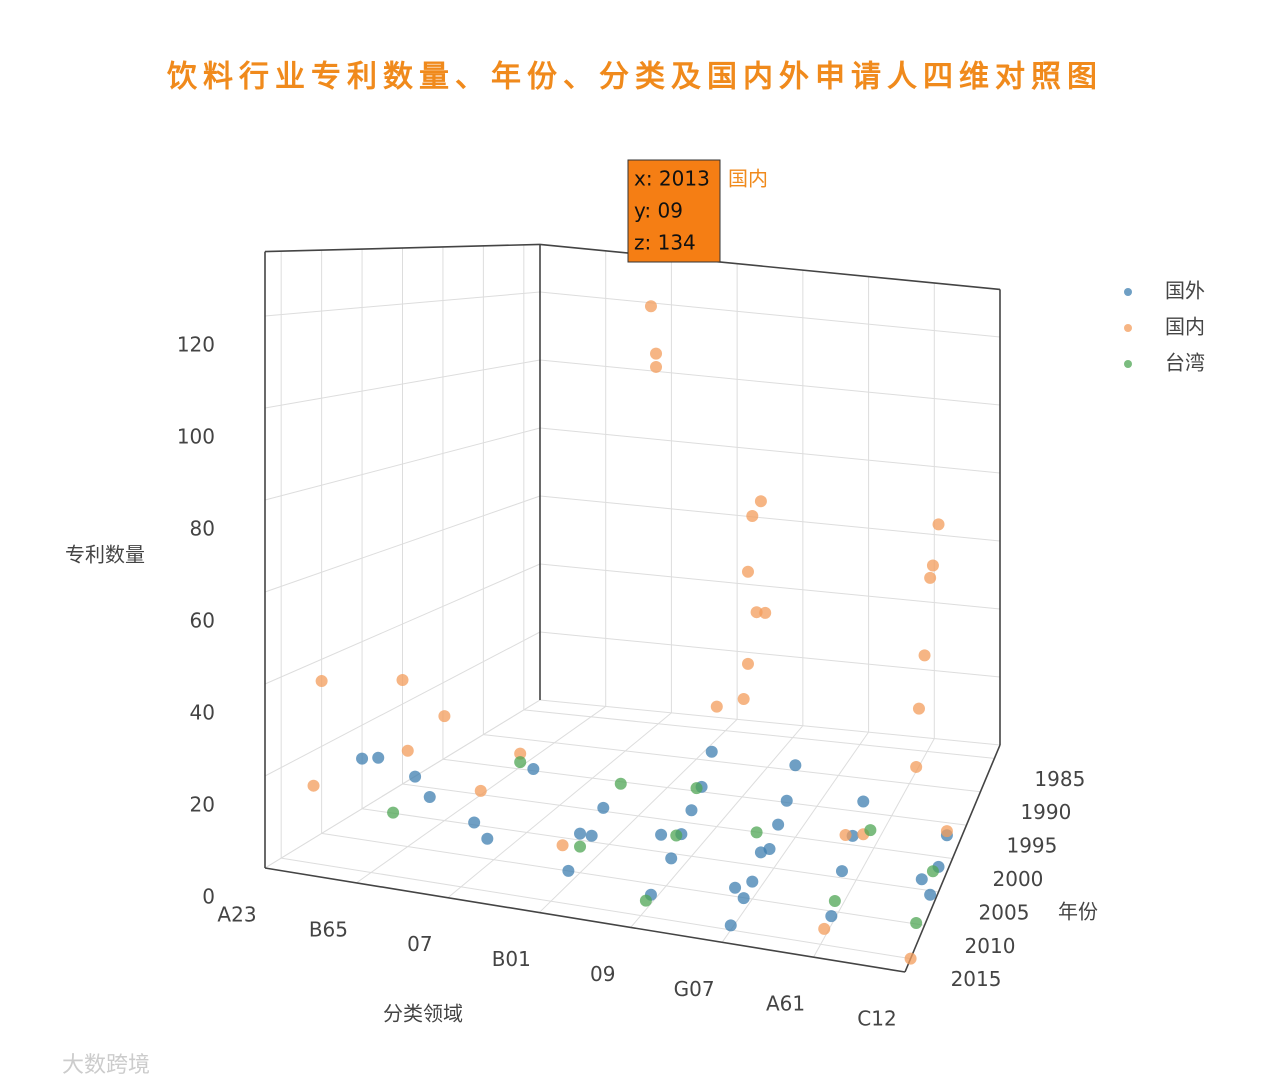 The image size is (1280, 1092). I want to click on x-axis-title: 年份, so click(1078, 912).